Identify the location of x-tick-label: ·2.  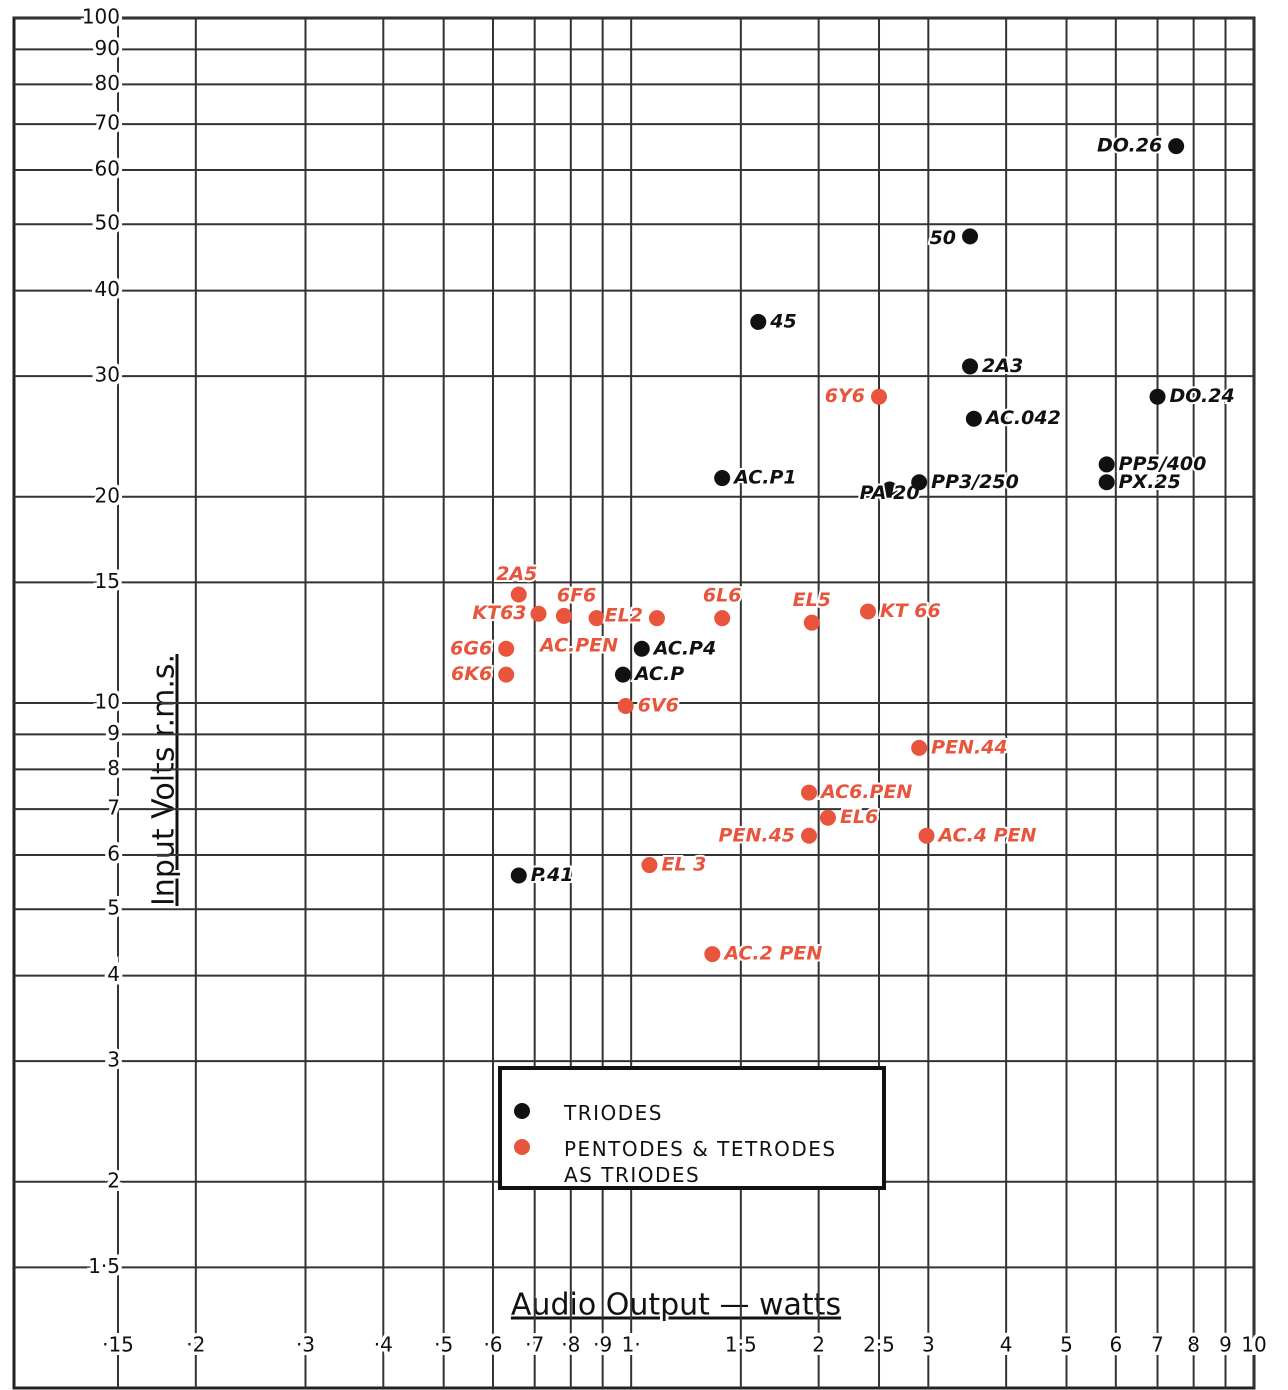
(195, 1345).